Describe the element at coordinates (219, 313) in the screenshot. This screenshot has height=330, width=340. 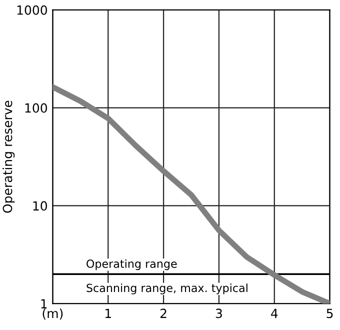
I see `x-tick-label: 3` at that location.